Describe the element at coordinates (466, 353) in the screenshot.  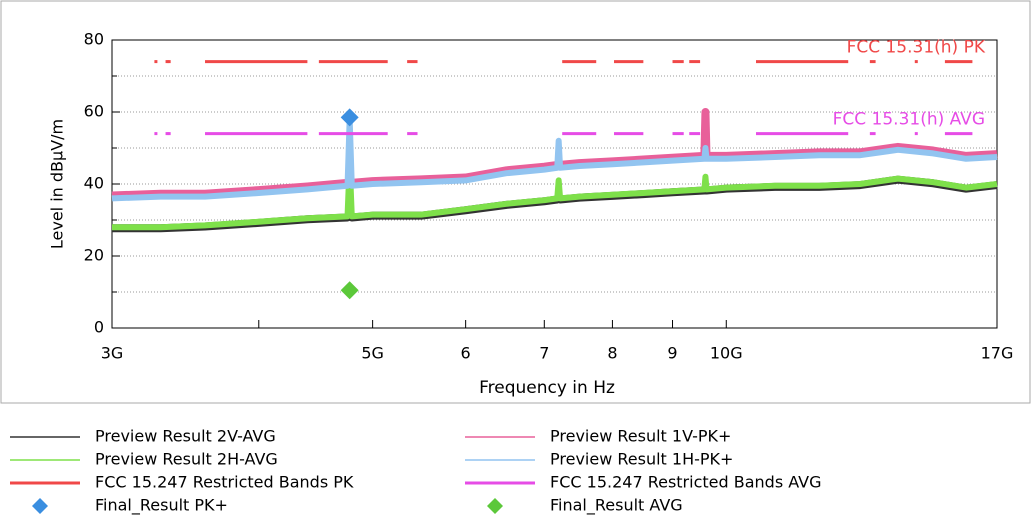
I see `x-tick-label: 6` at that location.